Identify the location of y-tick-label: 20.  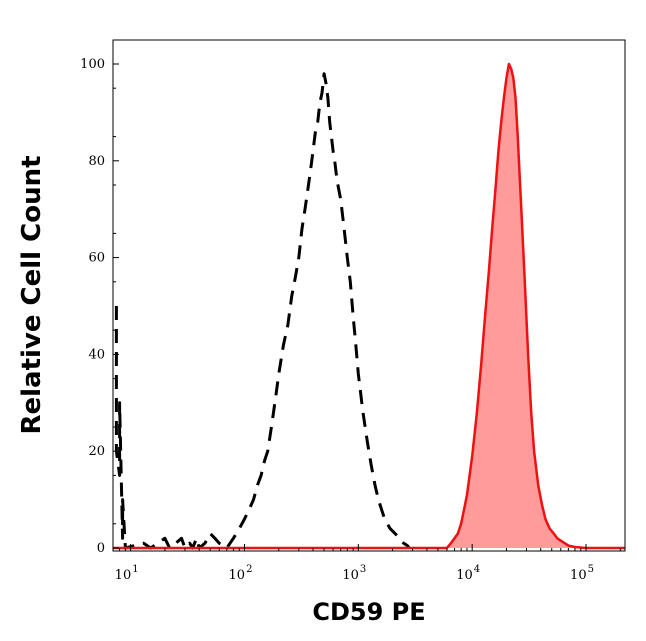
(96, 451).